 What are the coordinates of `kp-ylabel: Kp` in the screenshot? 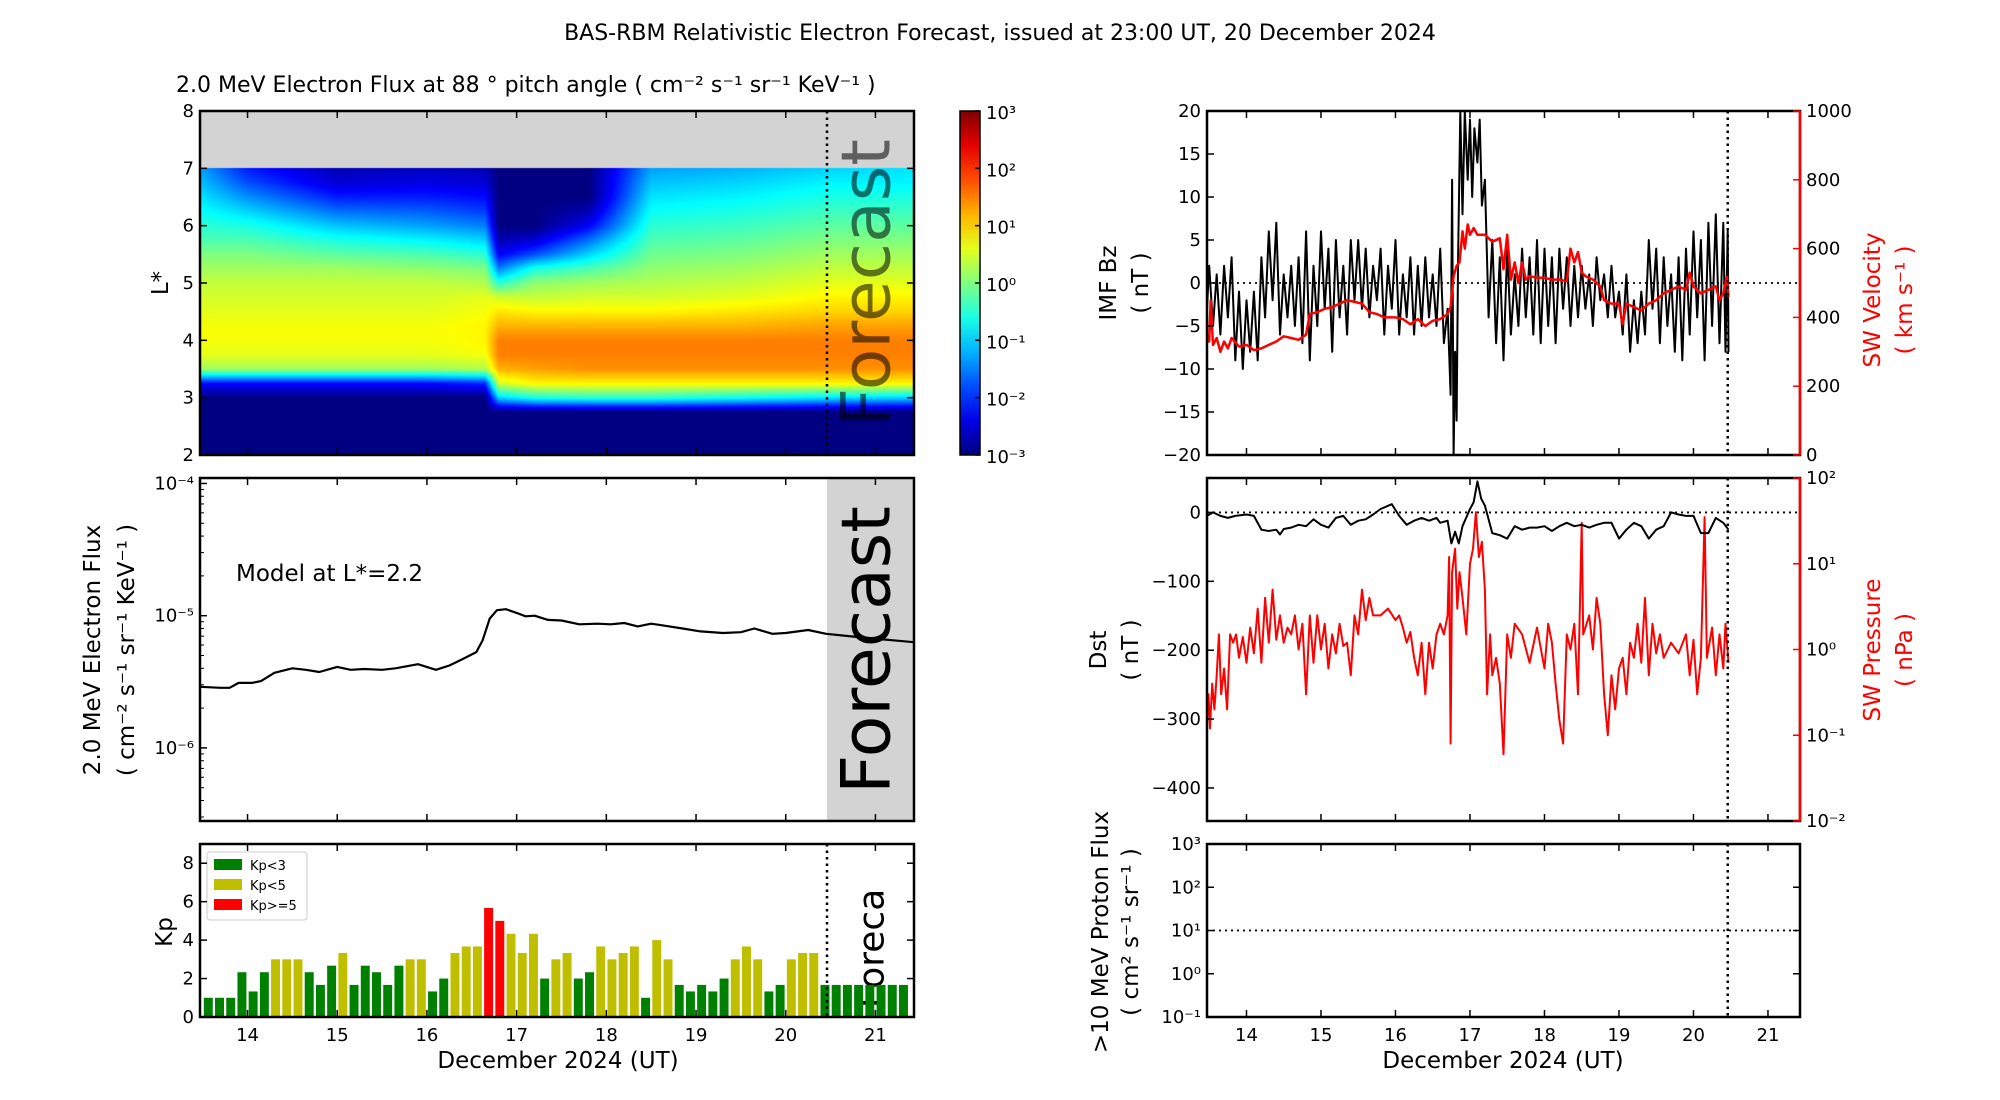 It's located at (165, 932).